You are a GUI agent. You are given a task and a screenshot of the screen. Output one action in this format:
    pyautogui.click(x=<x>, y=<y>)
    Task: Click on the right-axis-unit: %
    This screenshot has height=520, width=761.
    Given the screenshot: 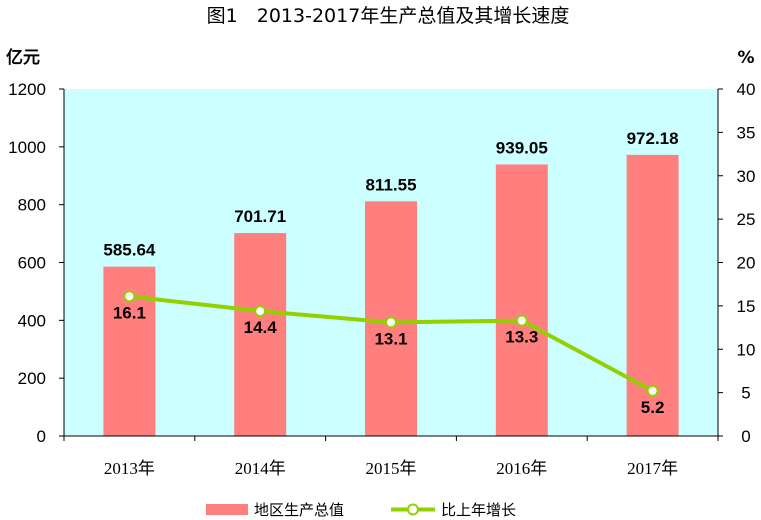 What is the action you would take?
    pyautogui.click(x=745, y=58)
    